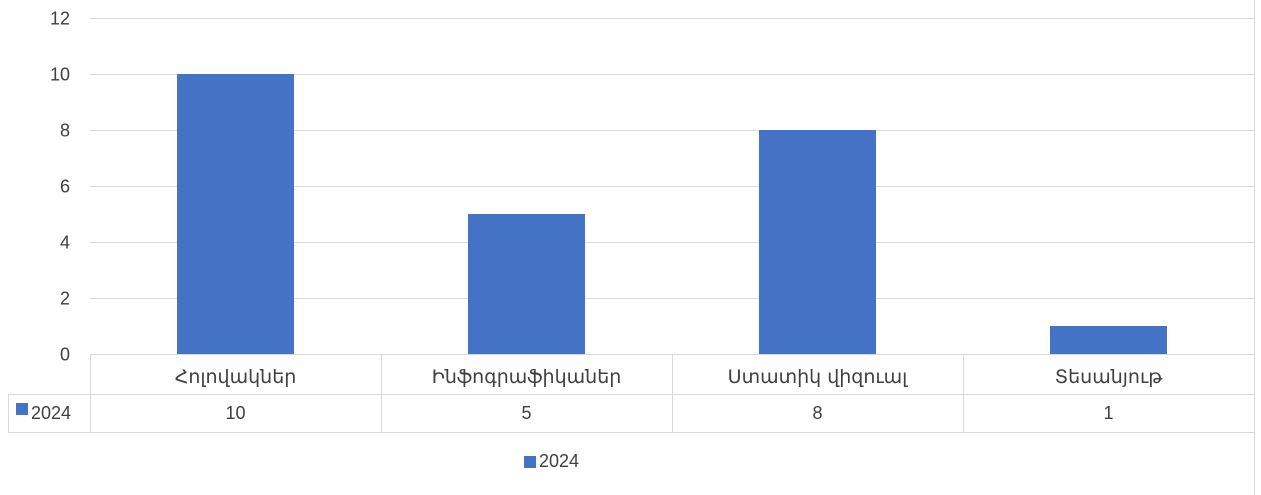  Describe the element at coordinates (559, 461) in the screenshot. I see `legend-label: 2024` at that location.